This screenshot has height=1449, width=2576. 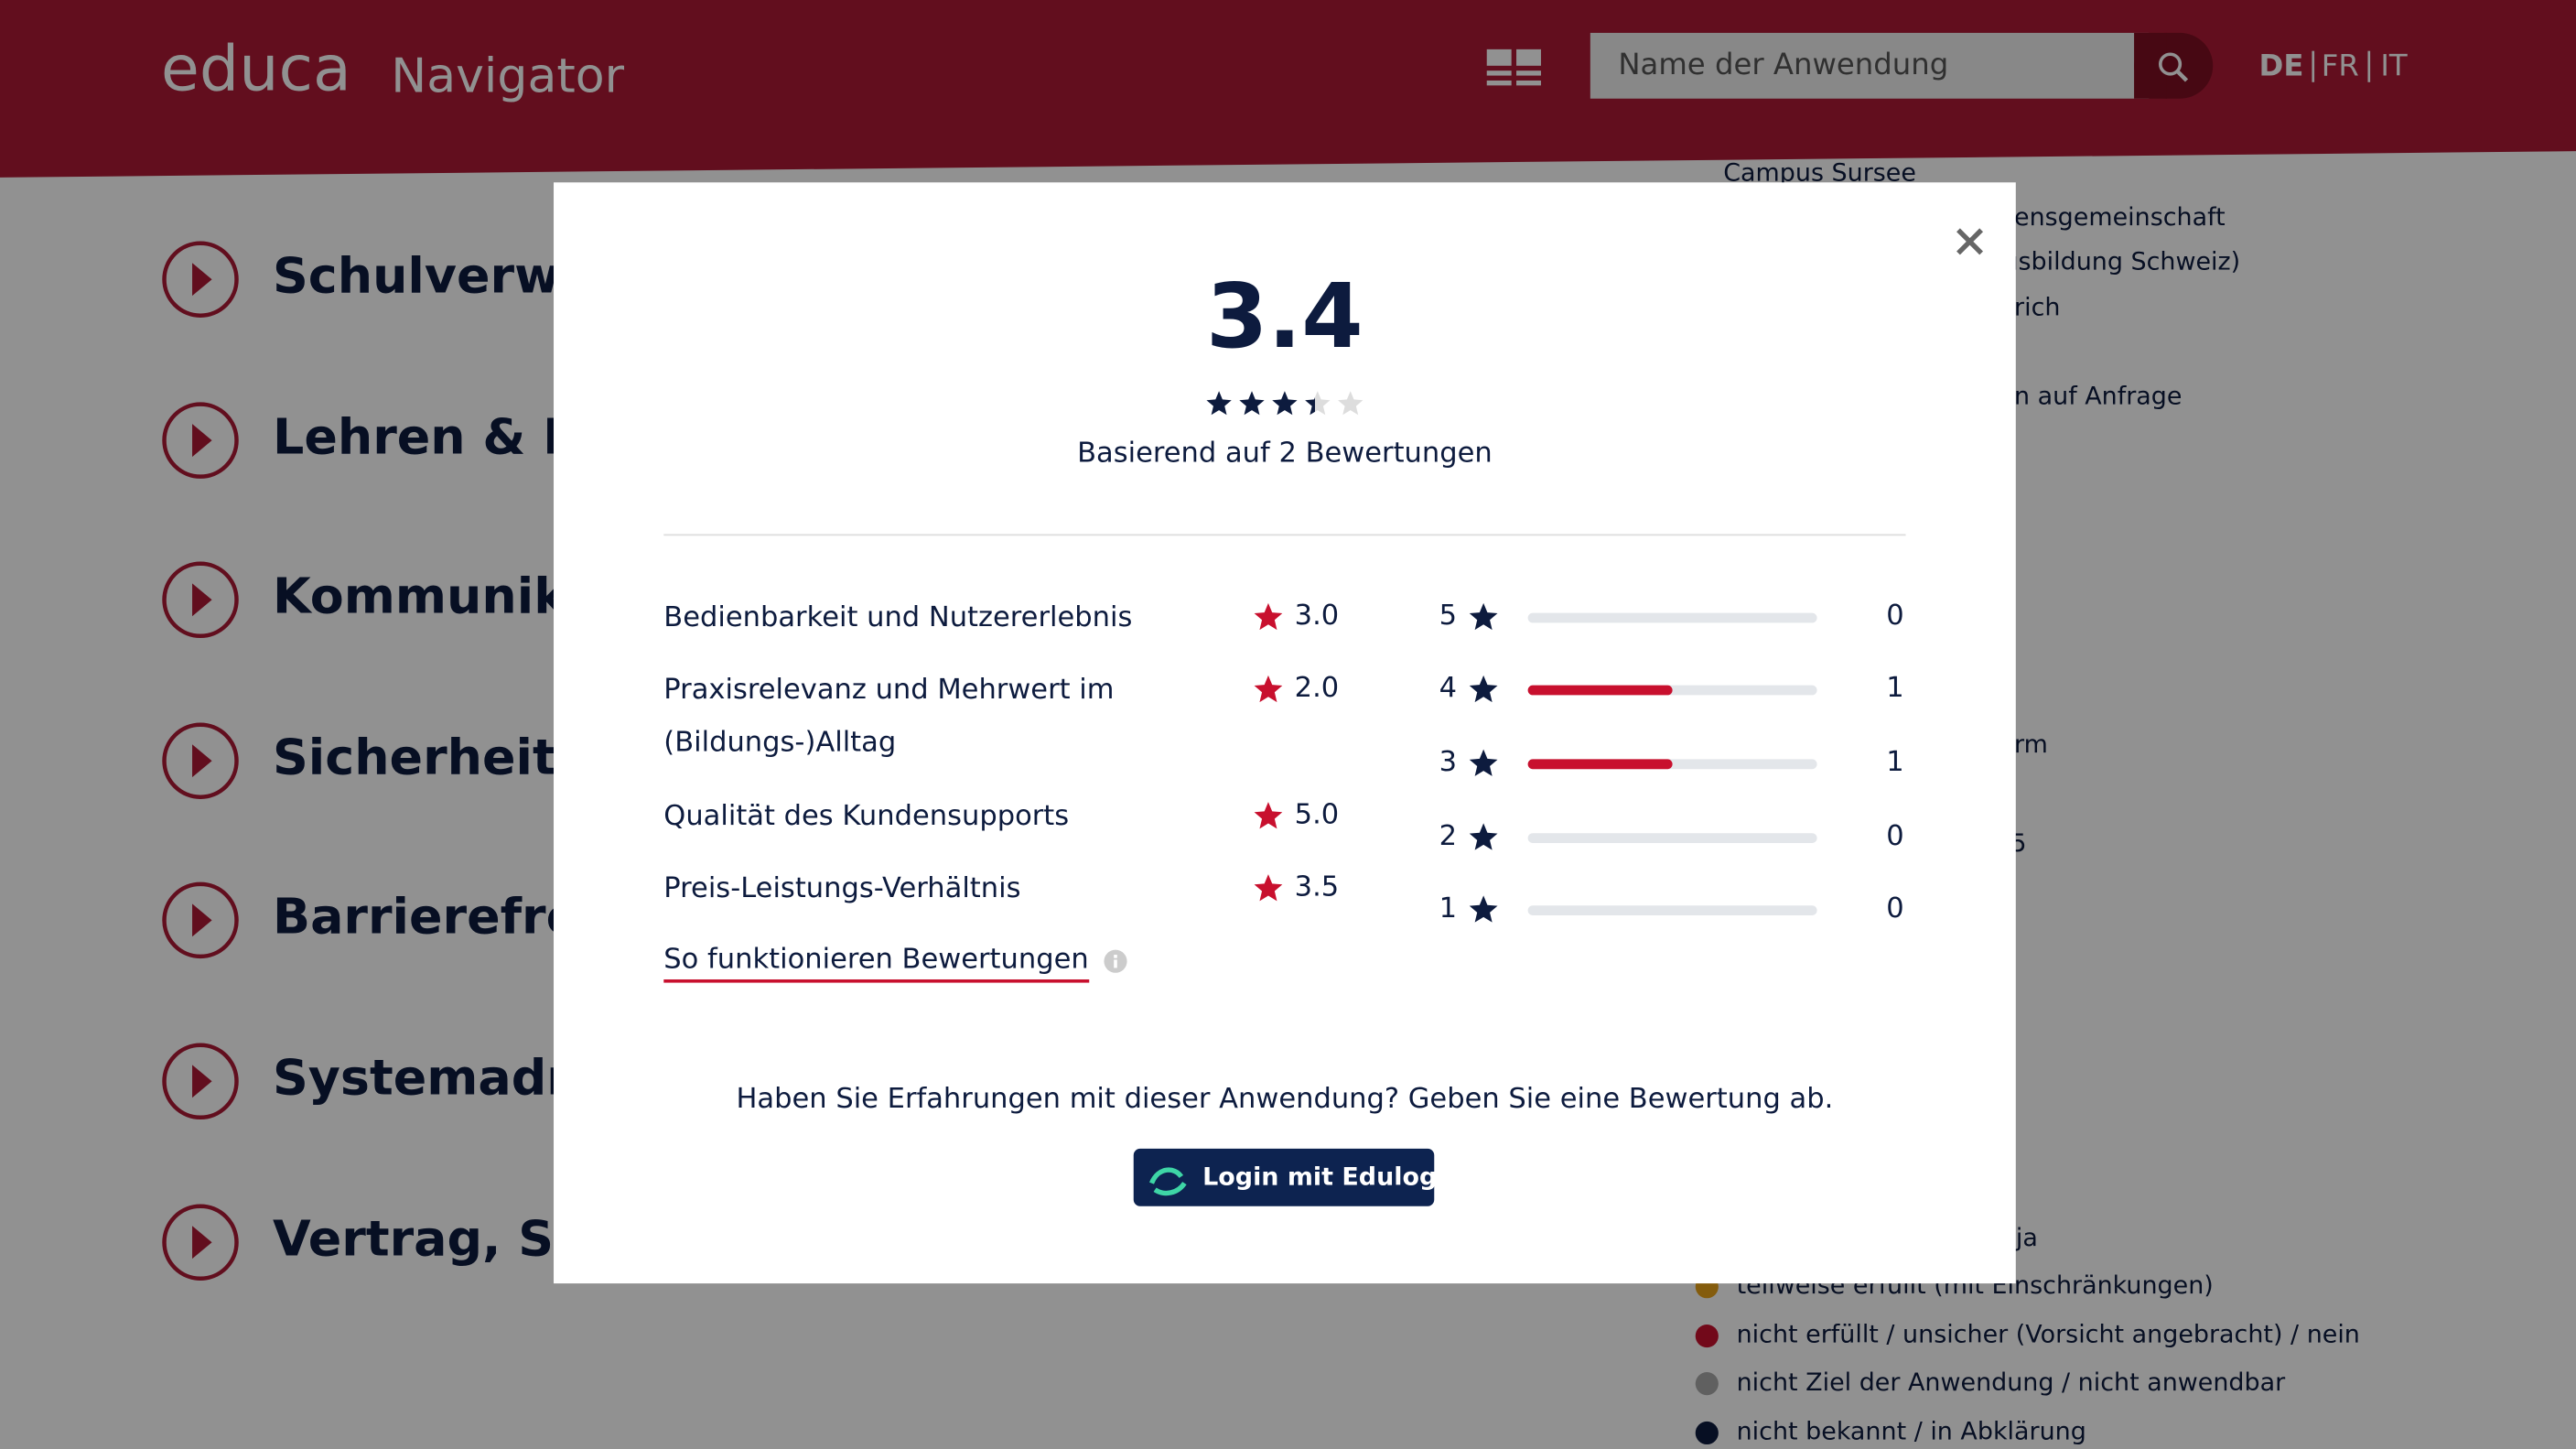 What do you see at coordinates (2281, 66) in the screenshot?
I see `lang-de: DE` at bounding box center [2281, 66].